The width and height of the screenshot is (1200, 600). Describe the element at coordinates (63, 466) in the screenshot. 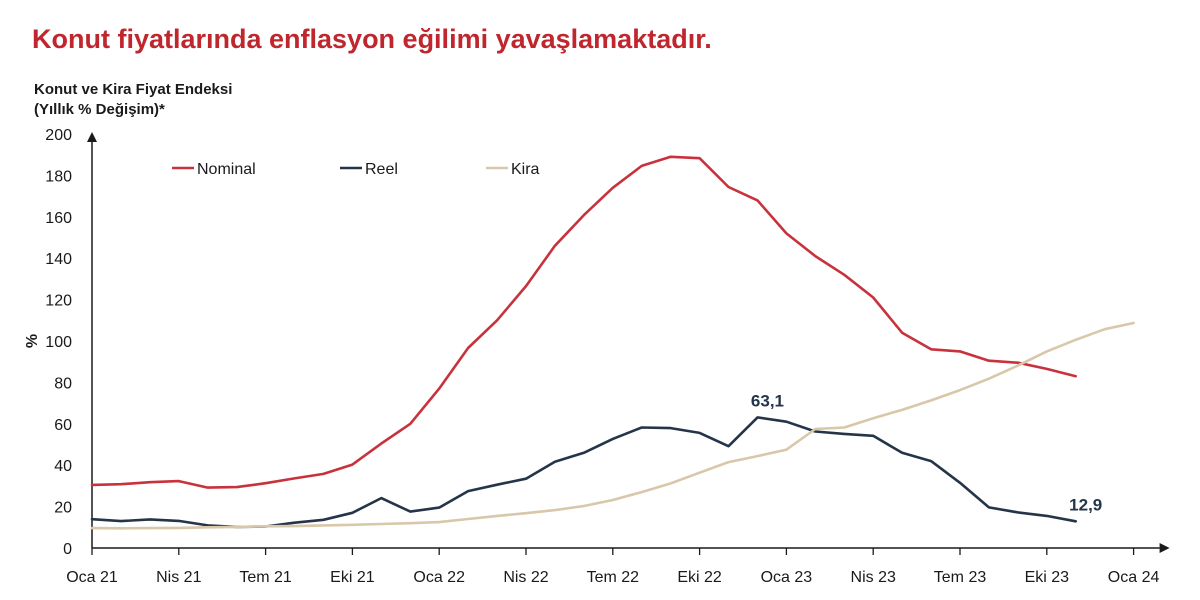

I see `y-tick-label: 40` at that location.